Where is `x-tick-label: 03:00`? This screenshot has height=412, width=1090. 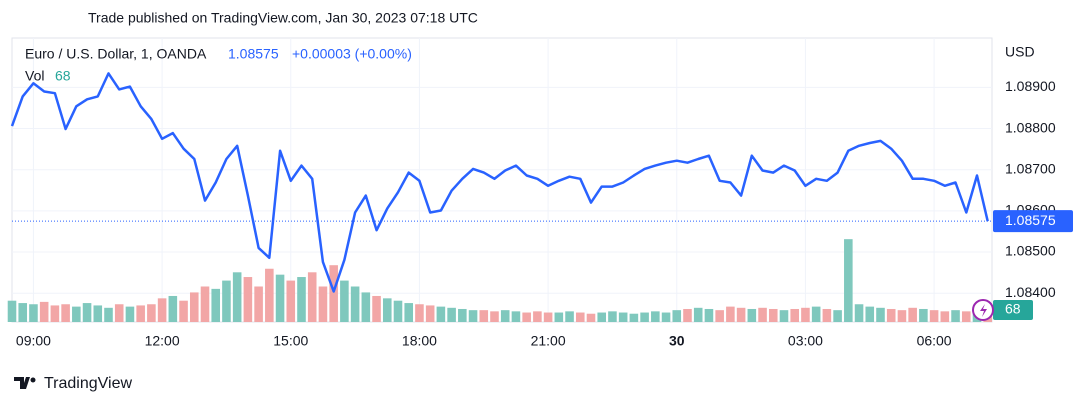
x-tick-label: 03:00 is located at coordinates (805, 341).